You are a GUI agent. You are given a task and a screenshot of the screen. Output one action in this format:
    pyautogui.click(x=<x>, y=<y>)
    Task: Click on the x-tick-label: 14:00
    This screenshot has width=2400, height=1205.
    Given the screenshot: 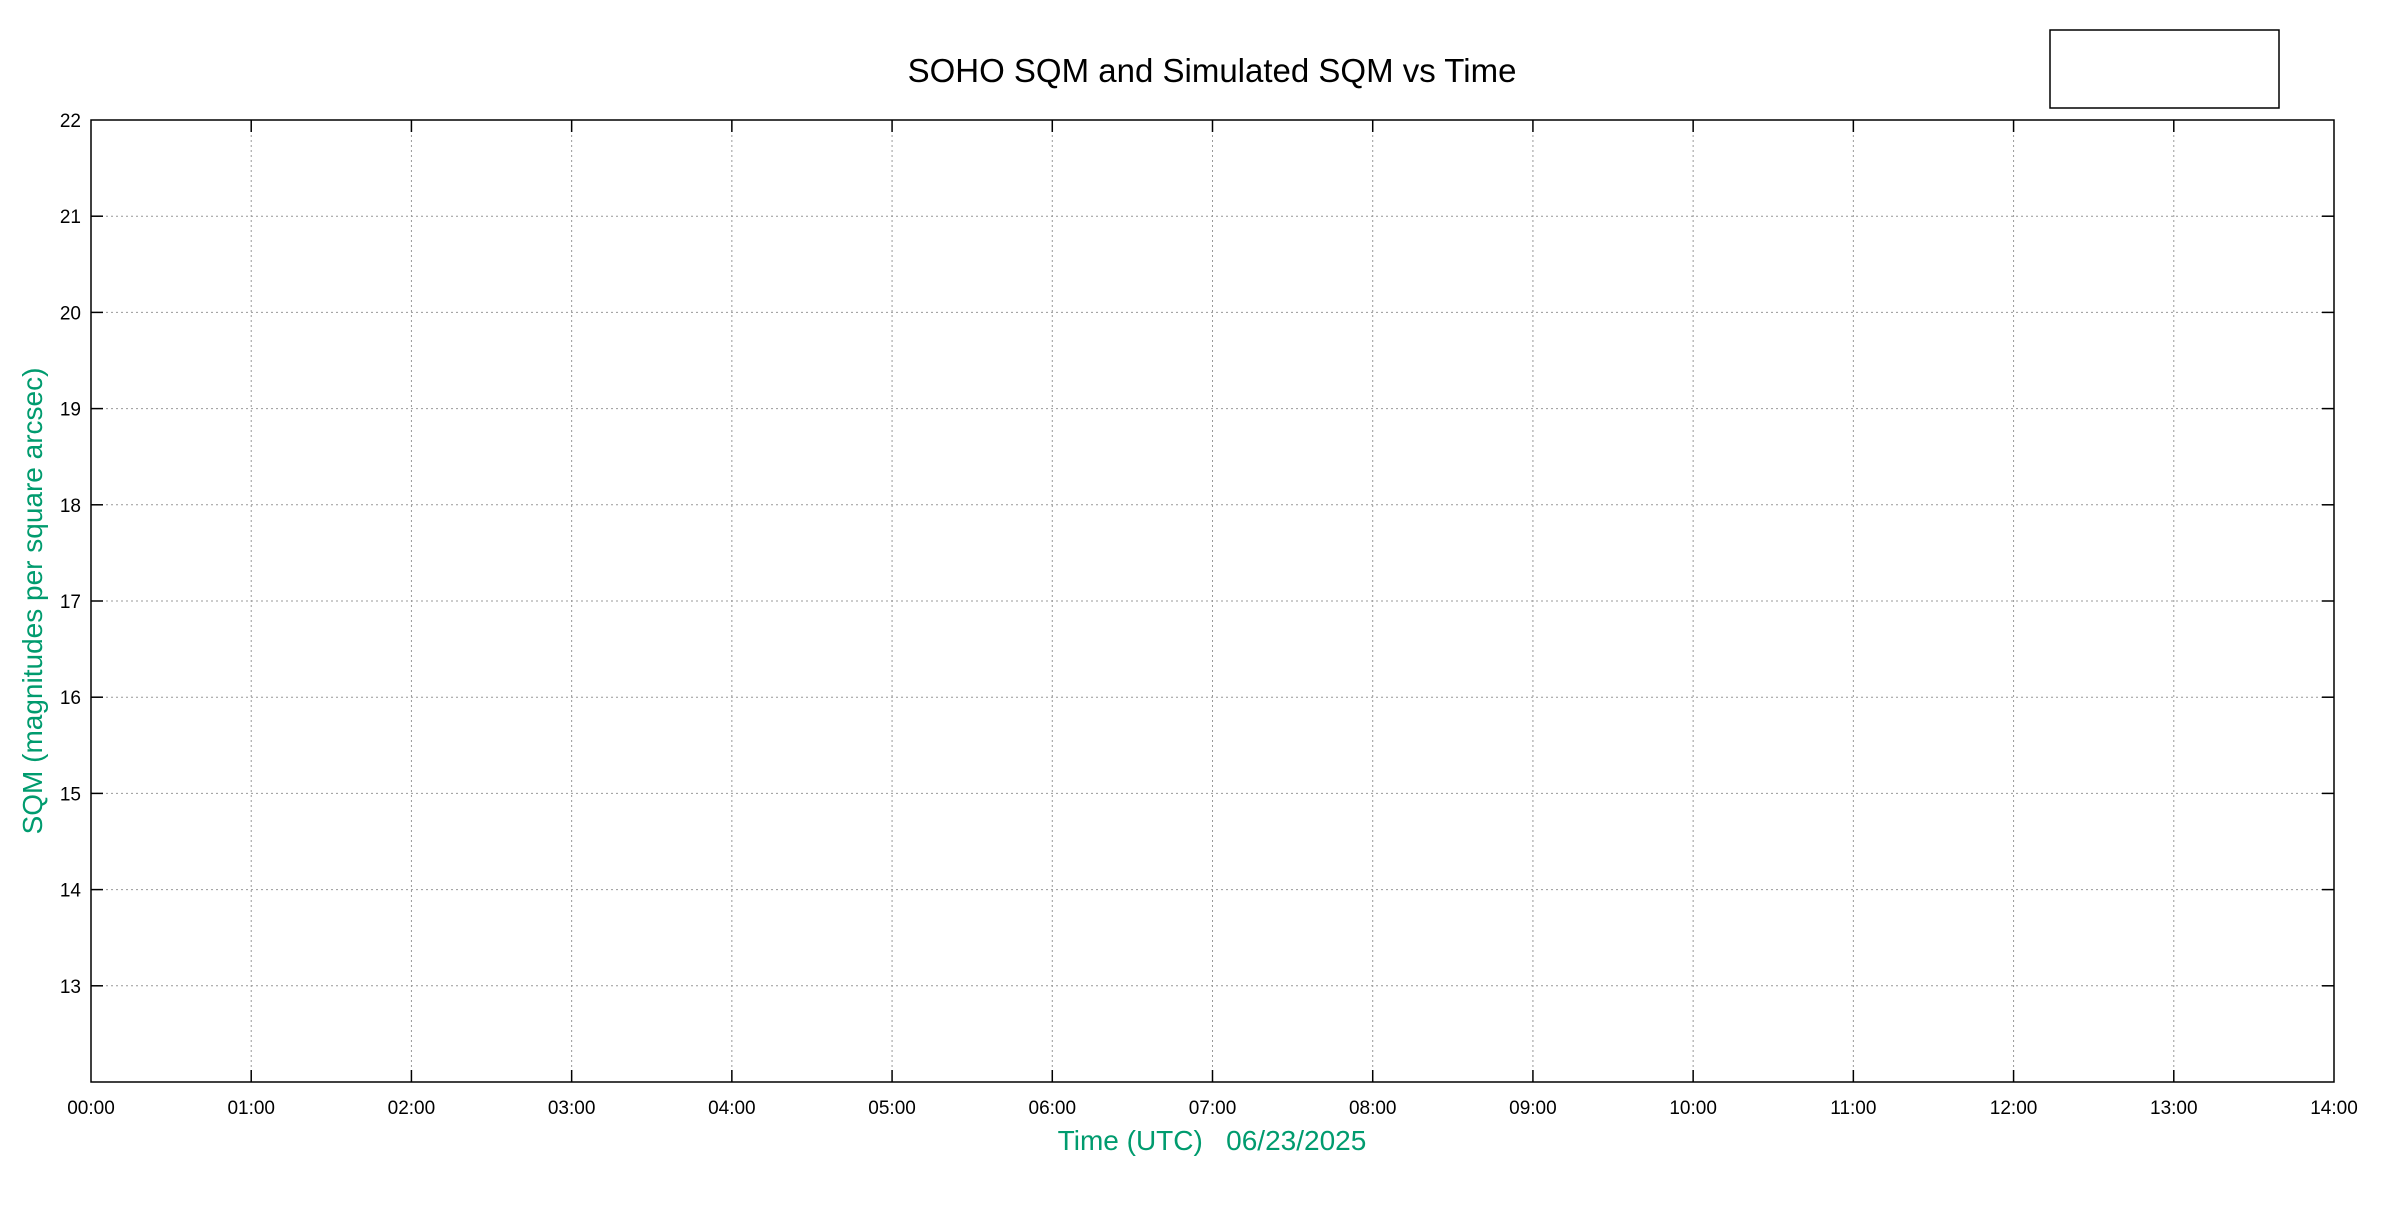 What is the action you would take?
    pyautogui.click(x=2334, y=1108)
    